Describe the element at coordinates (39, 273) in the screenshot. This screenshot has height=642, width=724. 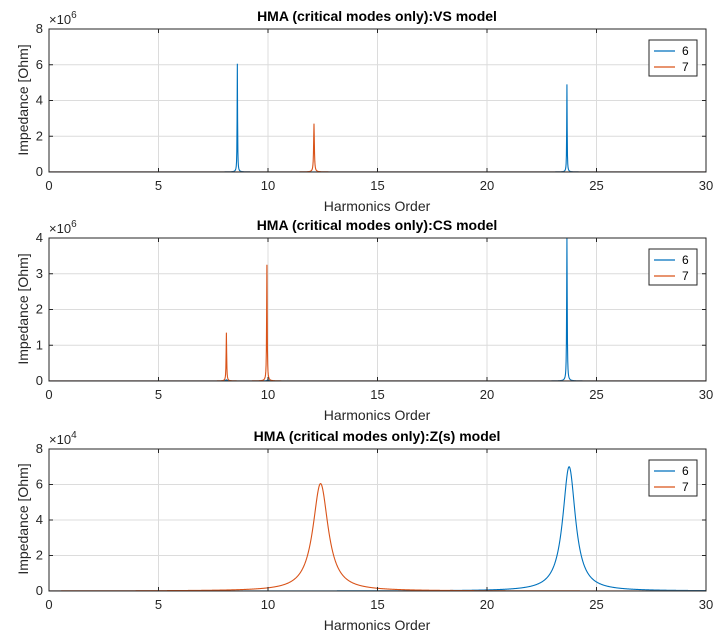
I see `y-tick-label: 3` at that location.